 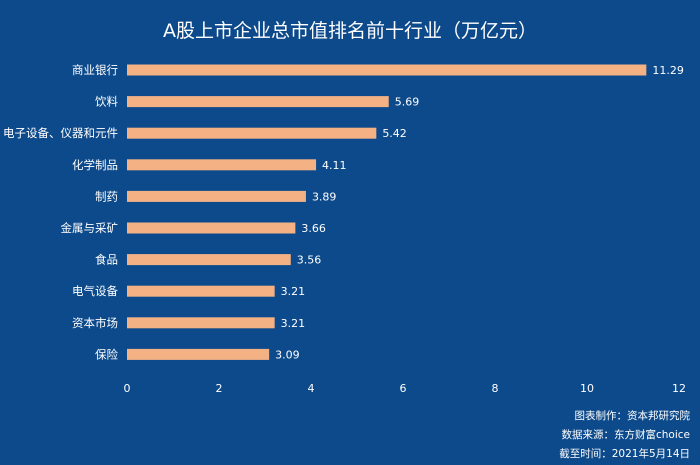 I want to click on value-label: 5.42, so click(x=394, y=133).